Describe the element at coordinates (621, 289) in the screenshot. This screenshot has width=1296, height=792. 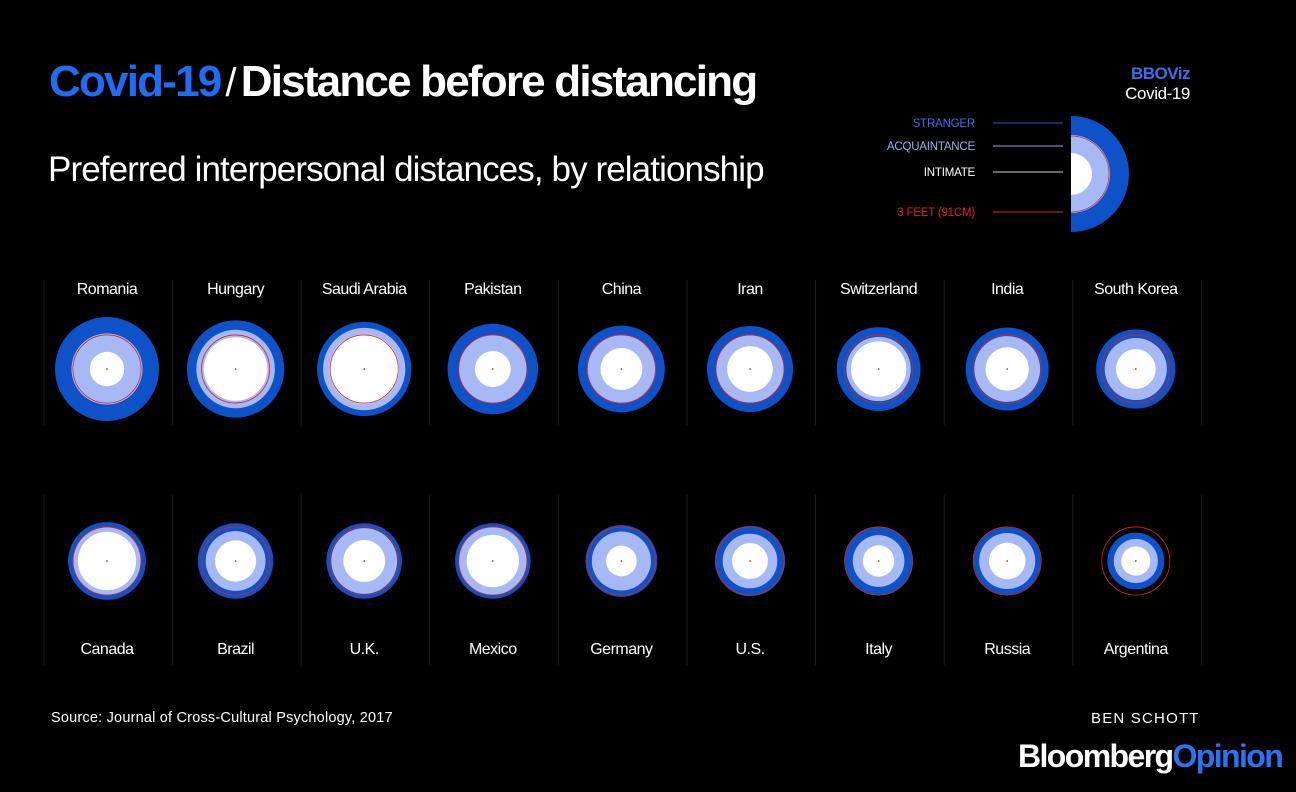
I see `country-label: China` at that location.